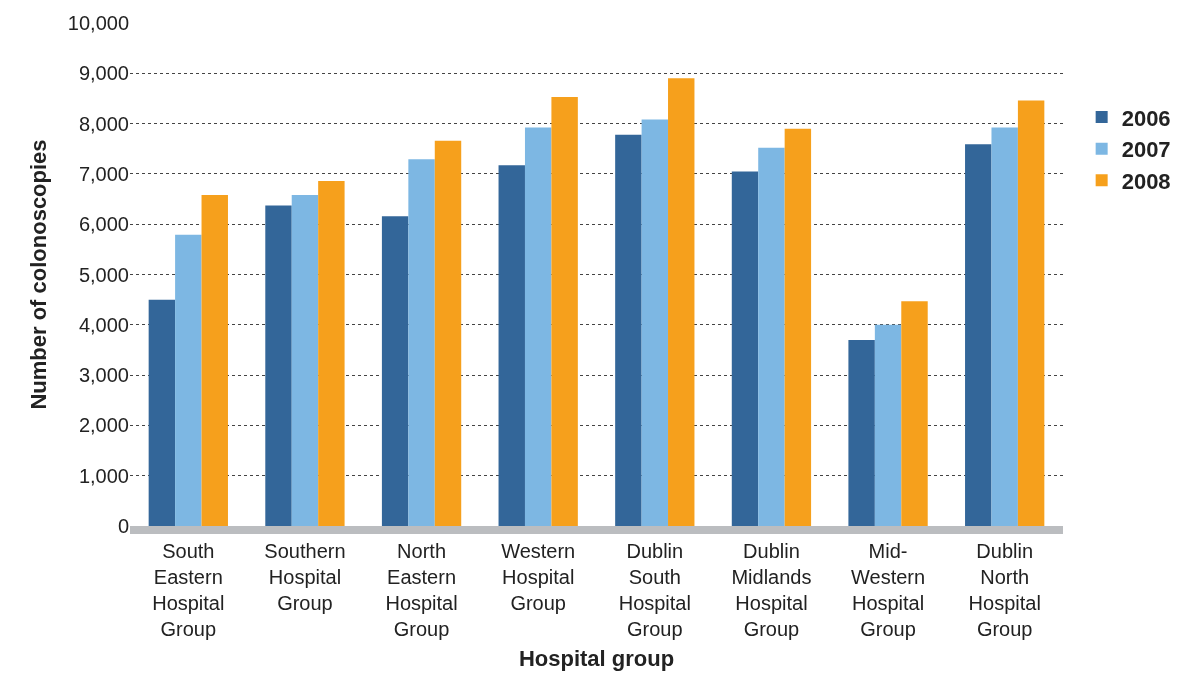  What do you see at coordinates (103, 375) in the screenshot?
I see `y-tick-label: 3,000` at bounding box center [103, 375].